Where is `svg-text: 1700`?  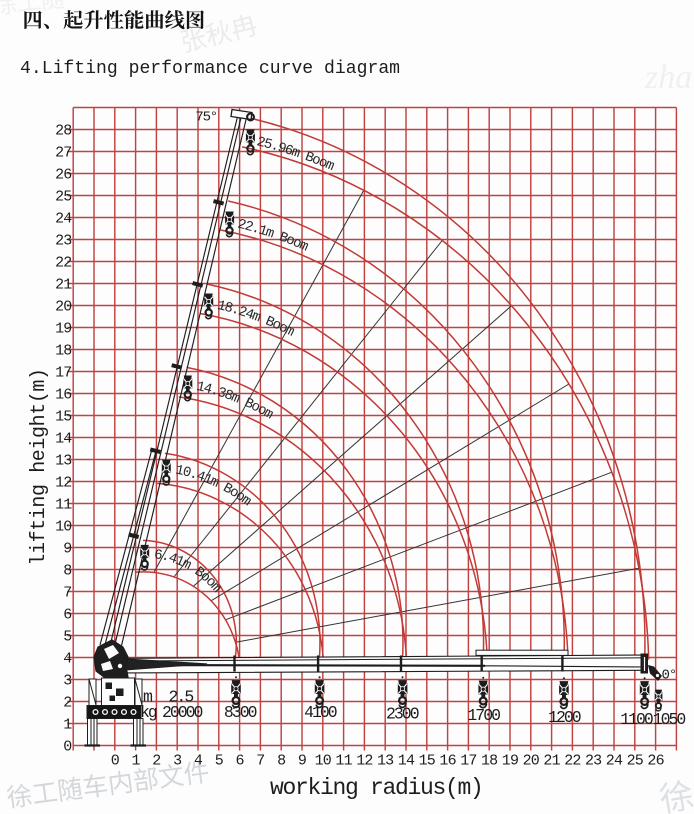
svg-text: 1700 is located at coordinates (483, 715).